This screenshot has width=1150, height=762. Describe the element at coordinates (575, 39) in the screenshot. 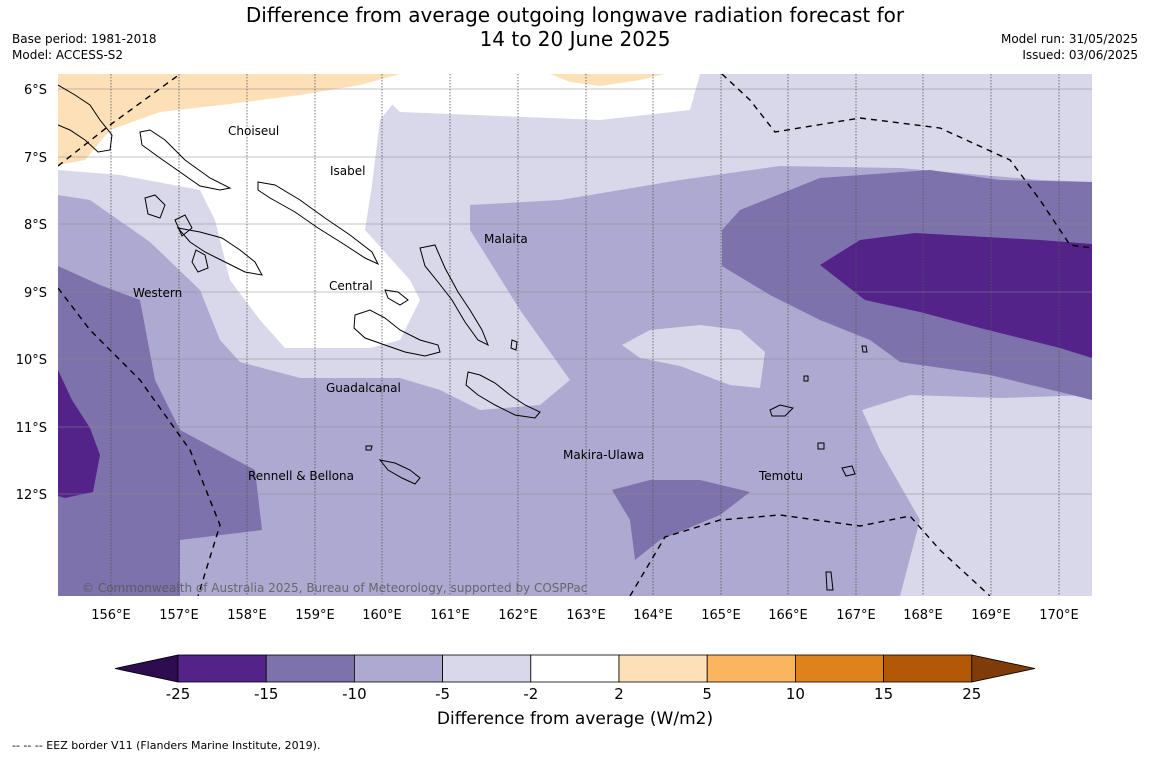

I see `title-line-2: 14 to 20 June 2025` at that location.